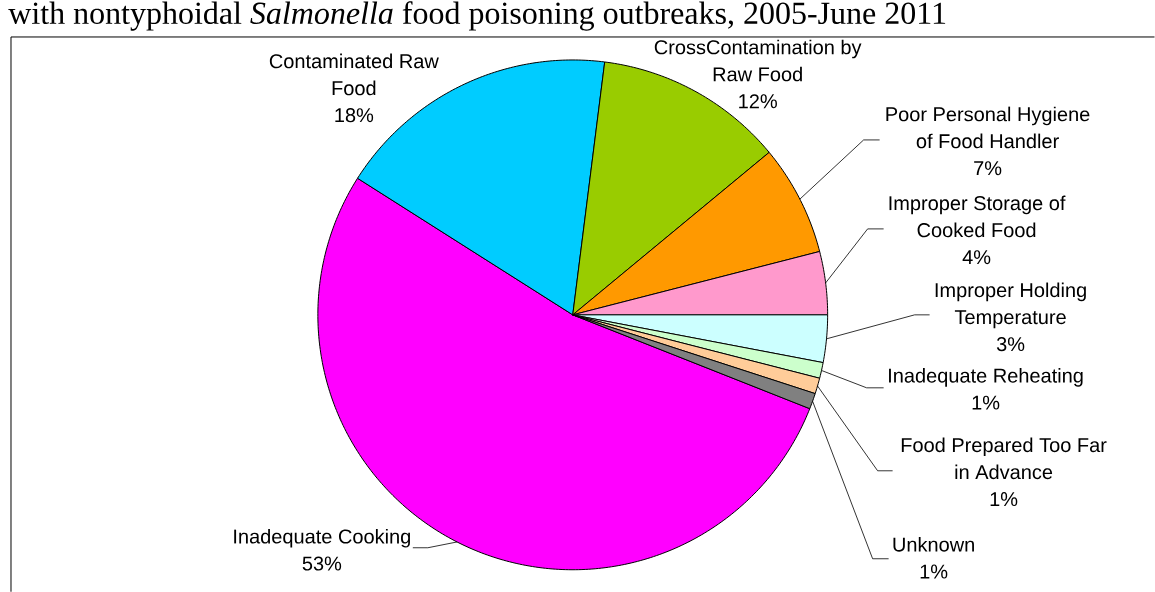  Describe the element at coordinates (1004, 458) in the screenshot. I see `slice-label: Food Prepared Too Far in Advance` at that location.